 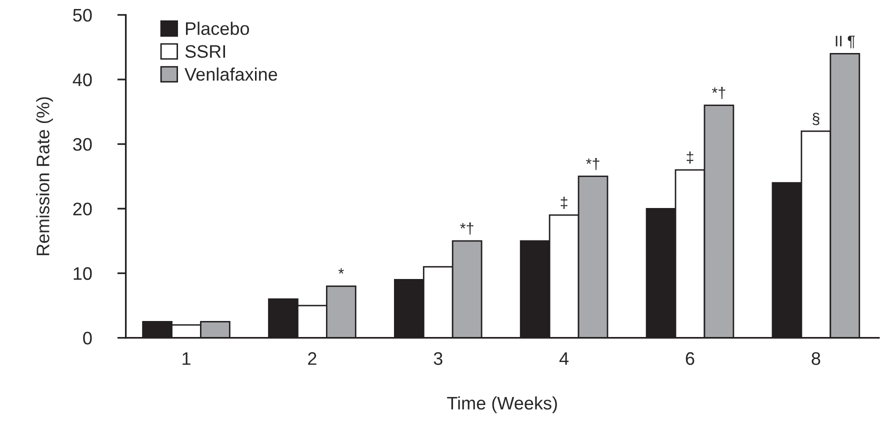 I want to click on data-label: §, so click(x=816, y=119).